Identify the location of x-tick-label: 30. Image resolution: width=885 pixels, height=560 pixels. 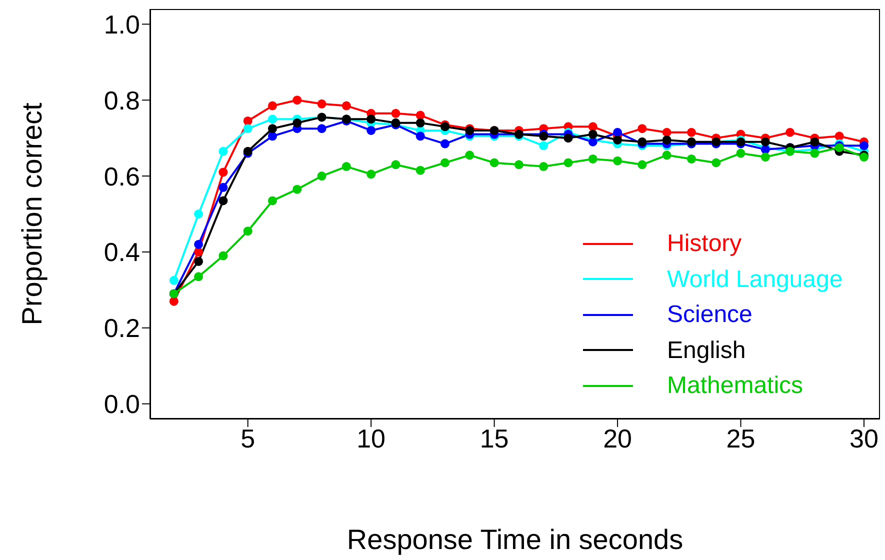
(864, 438).